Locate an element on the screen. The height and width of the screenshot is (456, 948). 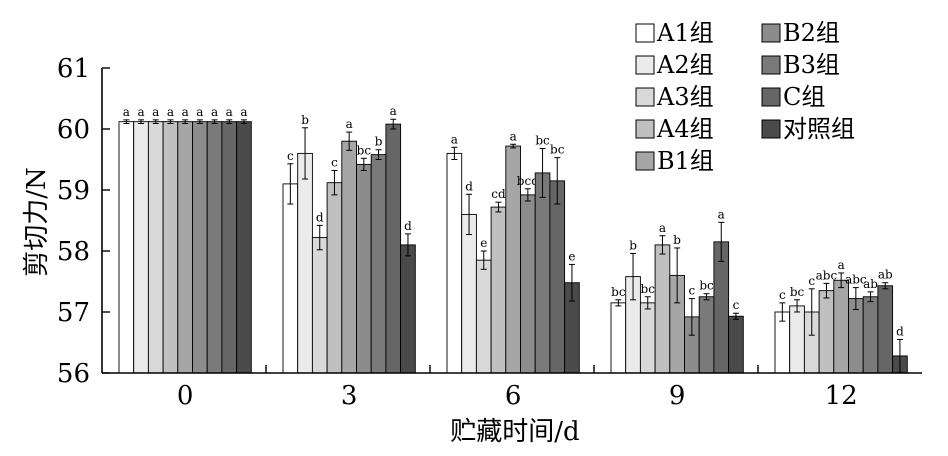
x-tick-label: 9 is located at coordinates (677, 396).